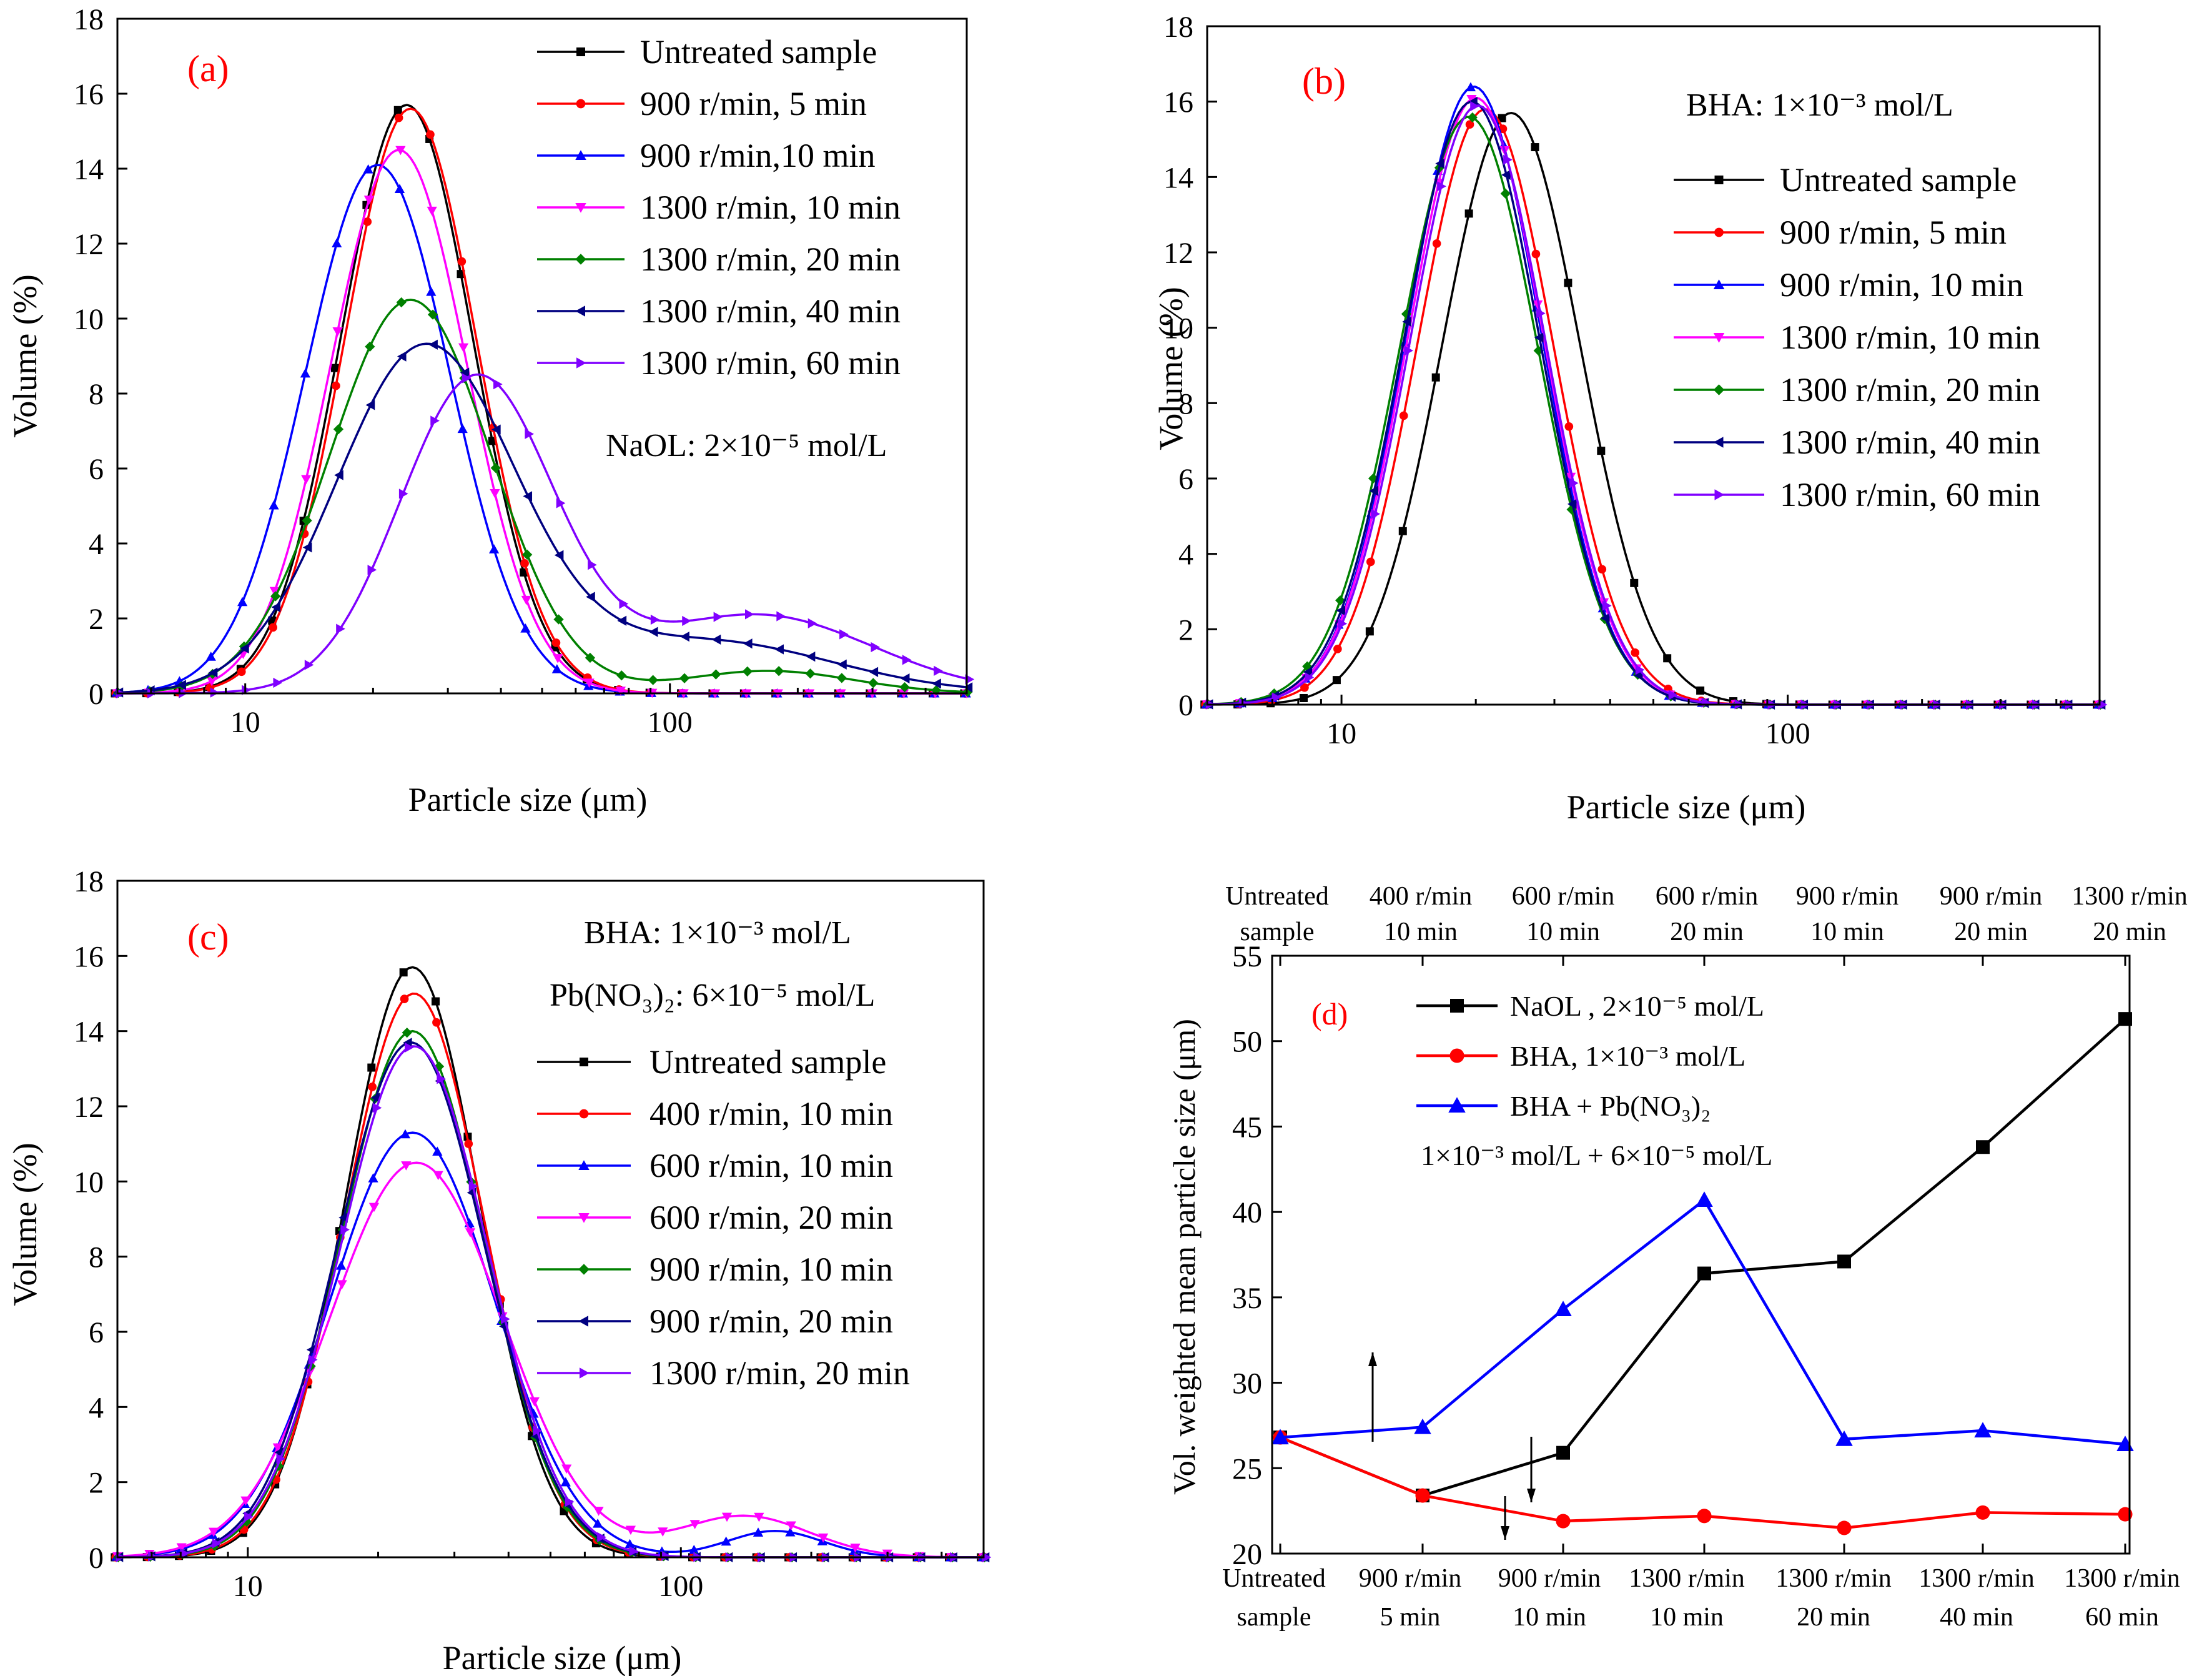  Describe the element at coordinates (1184, 1257) in the screenshot. I see `y-axis-title: Vol. weighted mean particle size (μm)` at that location.